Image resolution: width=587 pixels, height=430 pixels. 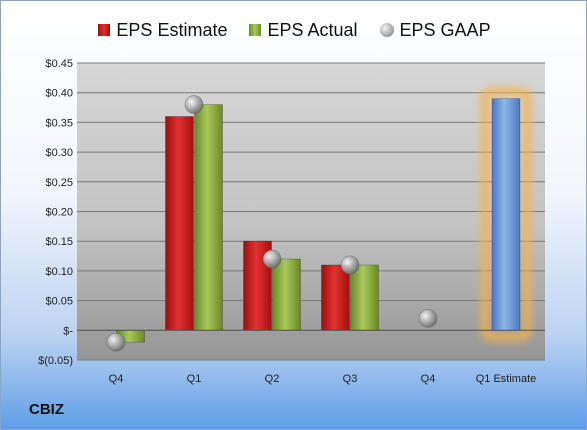 I want to click on legend-label-eps-actual: EPS Actual, so click(x=312, y=29).